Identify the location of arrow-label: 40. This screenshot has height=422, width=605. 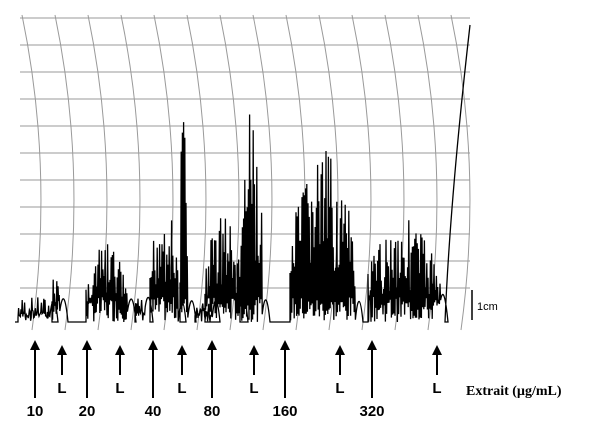
(153, 411).